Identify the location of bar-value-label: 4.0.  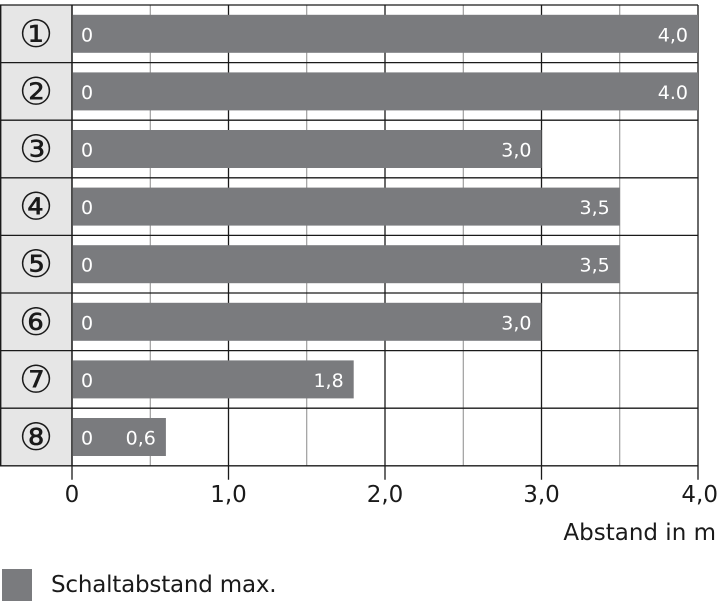
(673, 93).